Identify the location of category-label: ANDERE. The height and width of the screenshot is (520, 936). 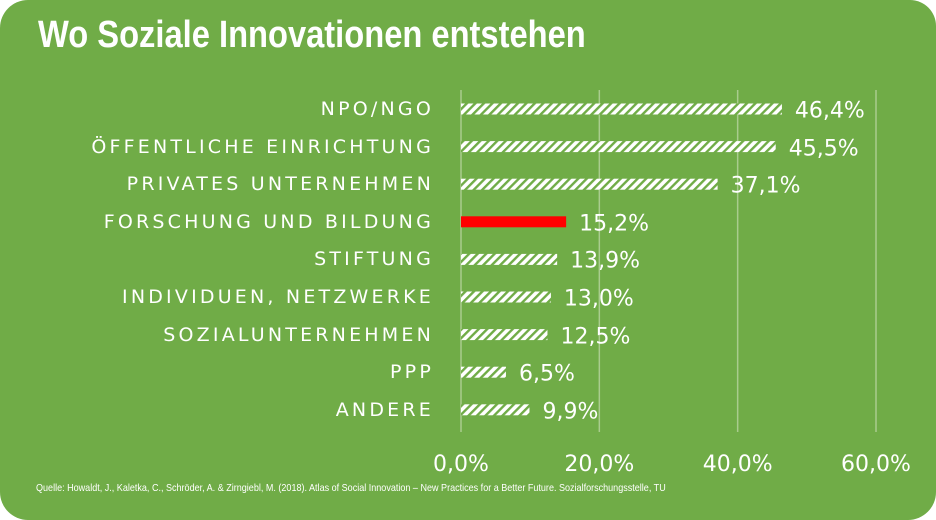
(384, 409).